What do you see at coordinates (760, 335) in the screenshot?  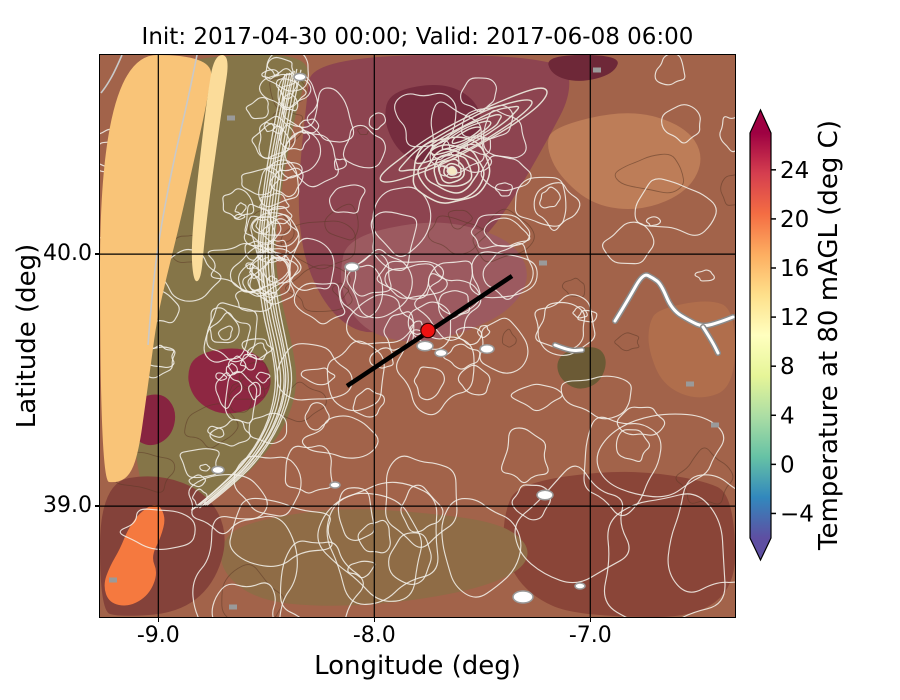 I see `colorbar-gradient-bar` at bounding box center [760, 335].